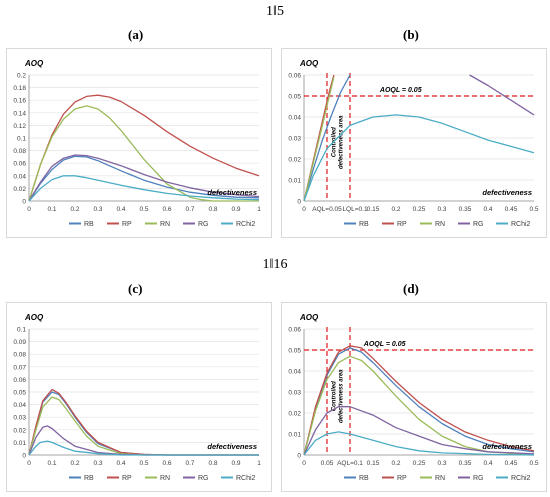 The height and width of the screenshot is (497, 550). What do you see at coordinates (342, 142) in the screenshot?
I see `controlled-area-line: defectiveness area` at bounding box center [342, 142].